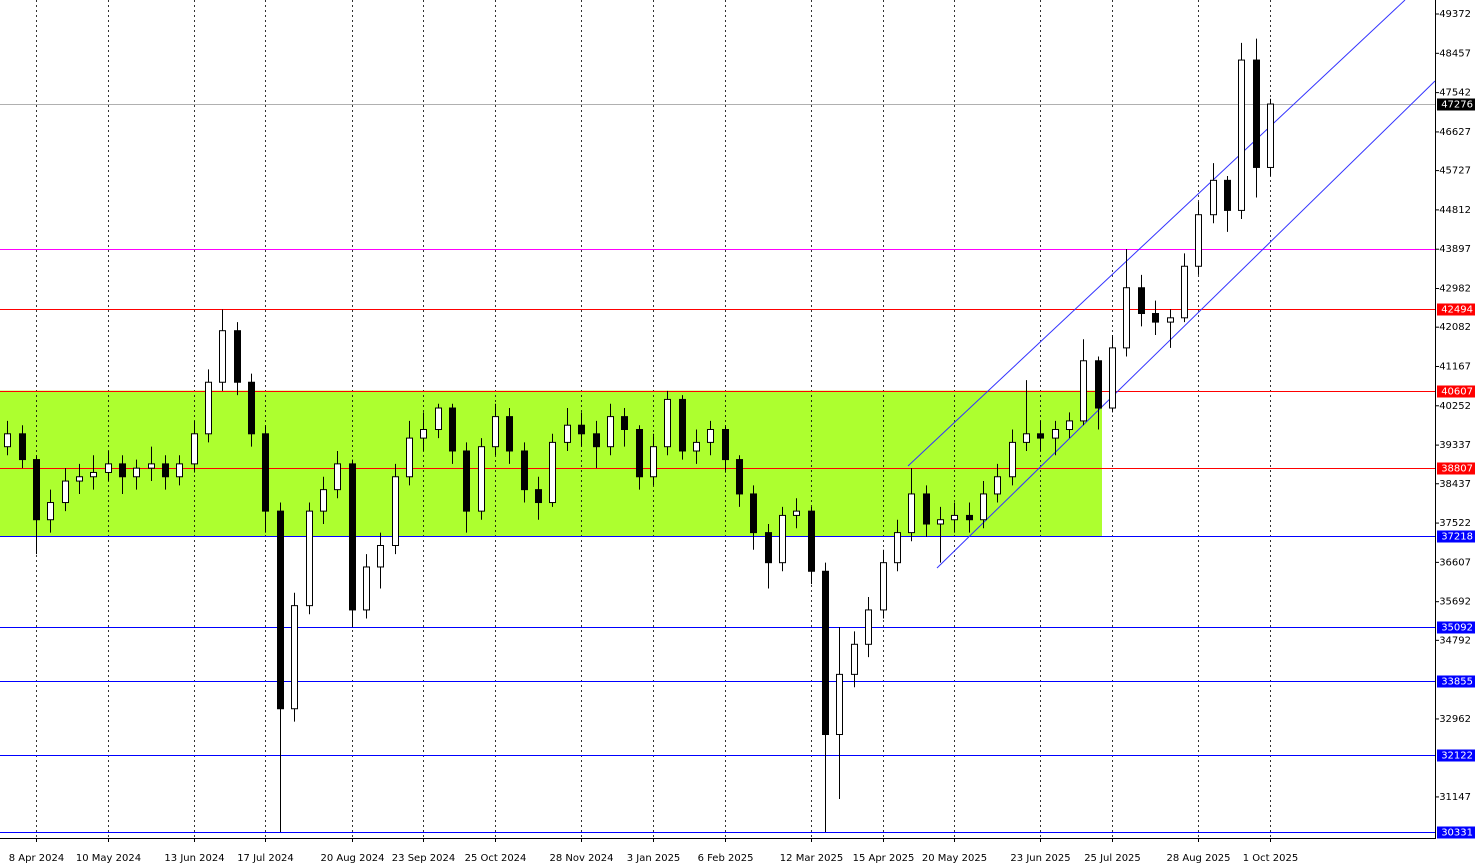 The width and height of the screenshot is (1476, 866). Describe the element at coordinates (1198, 858) in the screenshot. I see `x-tick-label: 28 Aug 2025` at that location.